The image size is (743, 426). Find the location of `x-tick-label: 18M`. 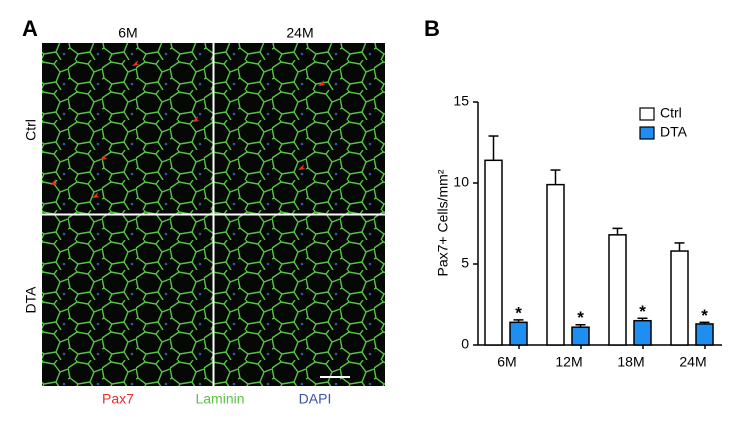

x-tick-label: 18M is located at coordinates (630, 362).